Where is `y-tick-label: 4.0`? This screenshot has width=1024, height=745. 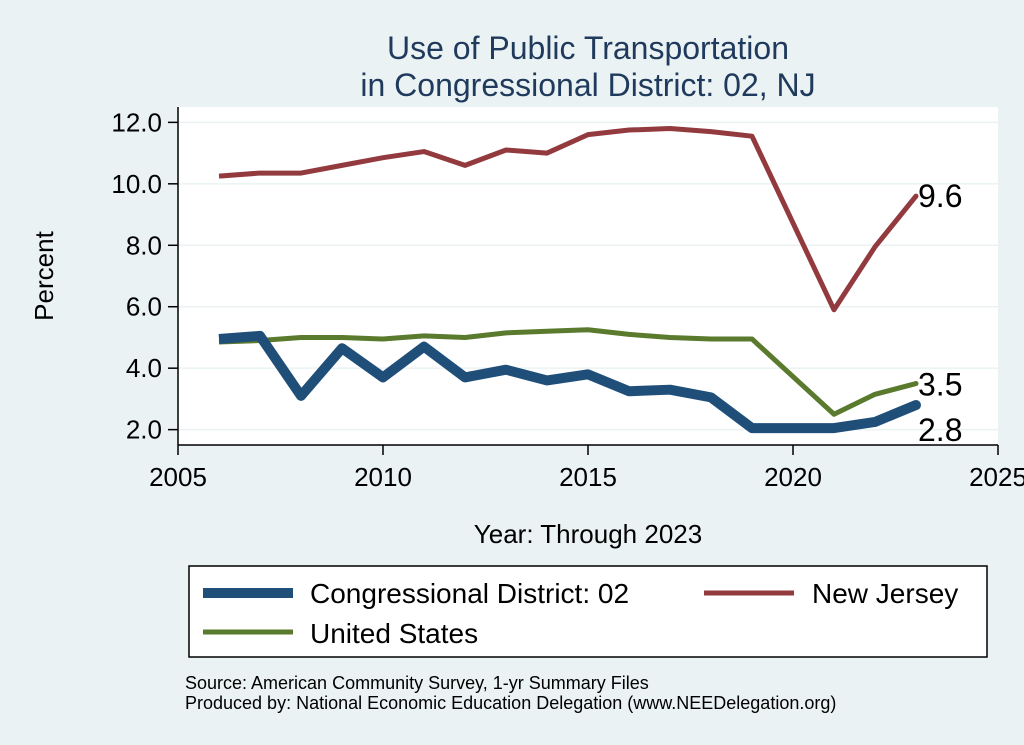 y-tick-label: 4.0 is located at coordinates (144, 368).